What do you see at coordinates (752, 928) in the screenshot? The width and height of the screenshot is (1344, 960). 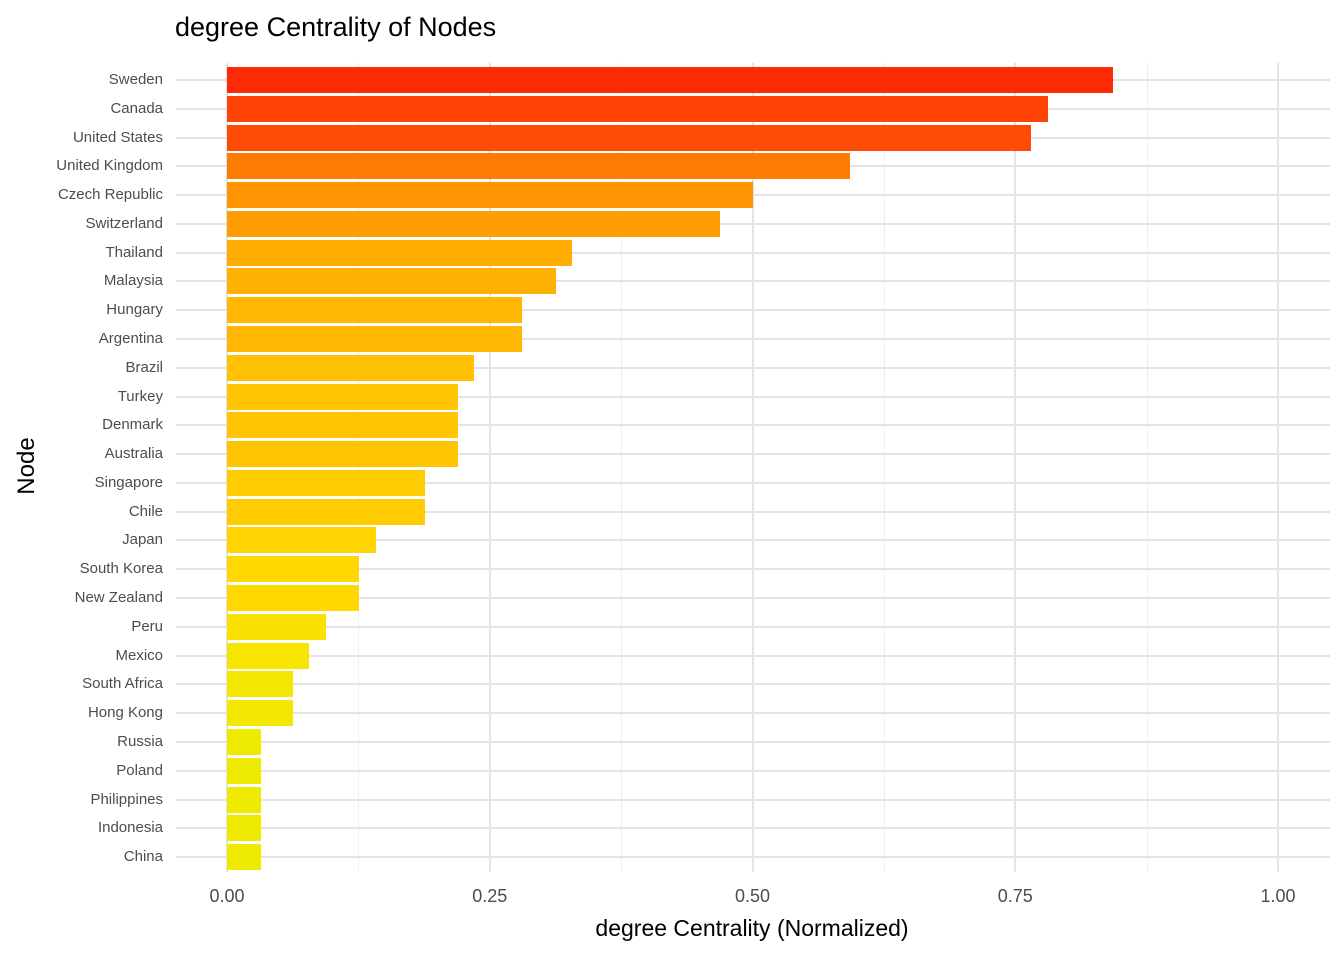 I see `x-axis-title: degree Centrality (Normalized)` at bounding box center [752, 928].